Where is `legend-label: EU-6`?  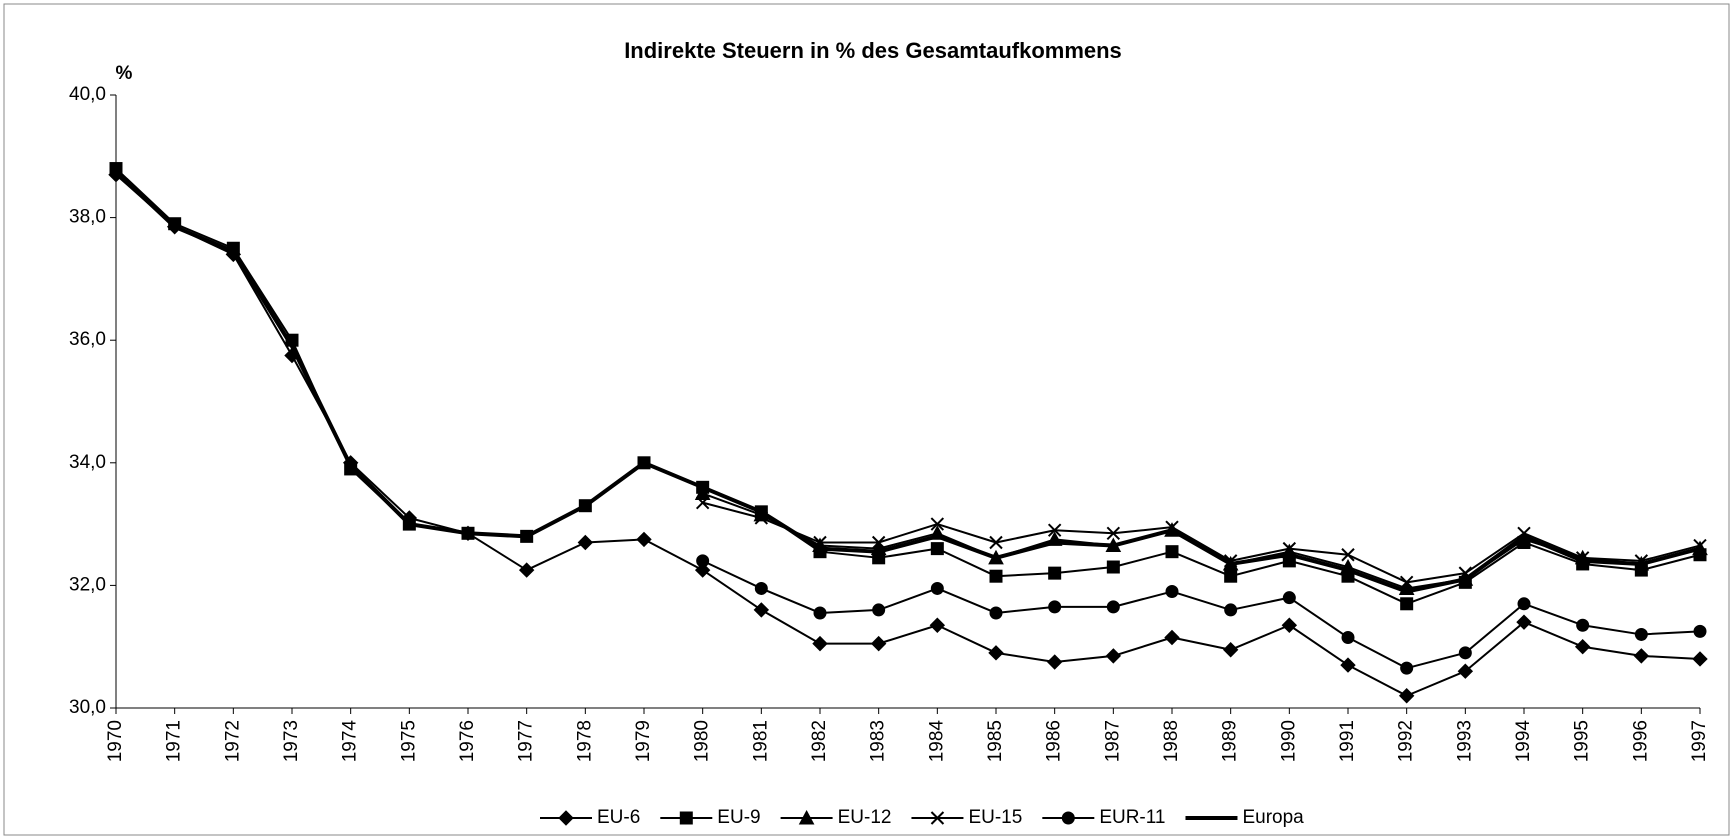 legend-label: EU-6 is located at coordinates (618, 817).